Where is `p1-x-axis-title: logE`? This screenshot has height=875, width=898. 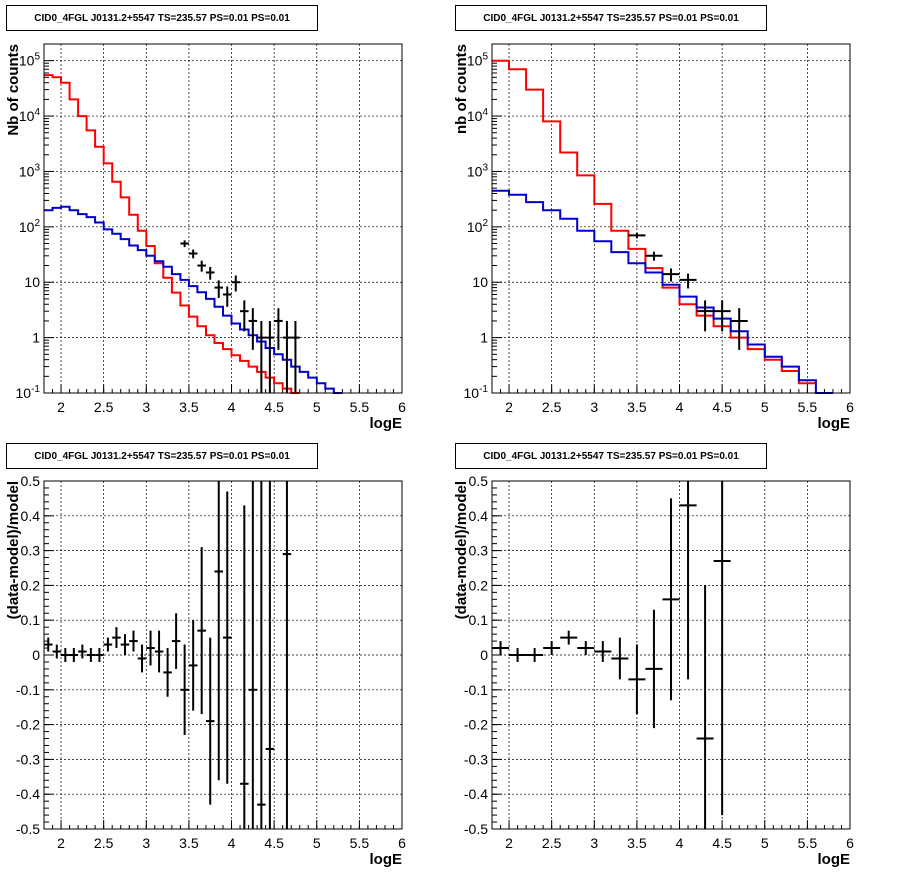
p1-x-axis-title: logE is located at coordinates (386, 423).